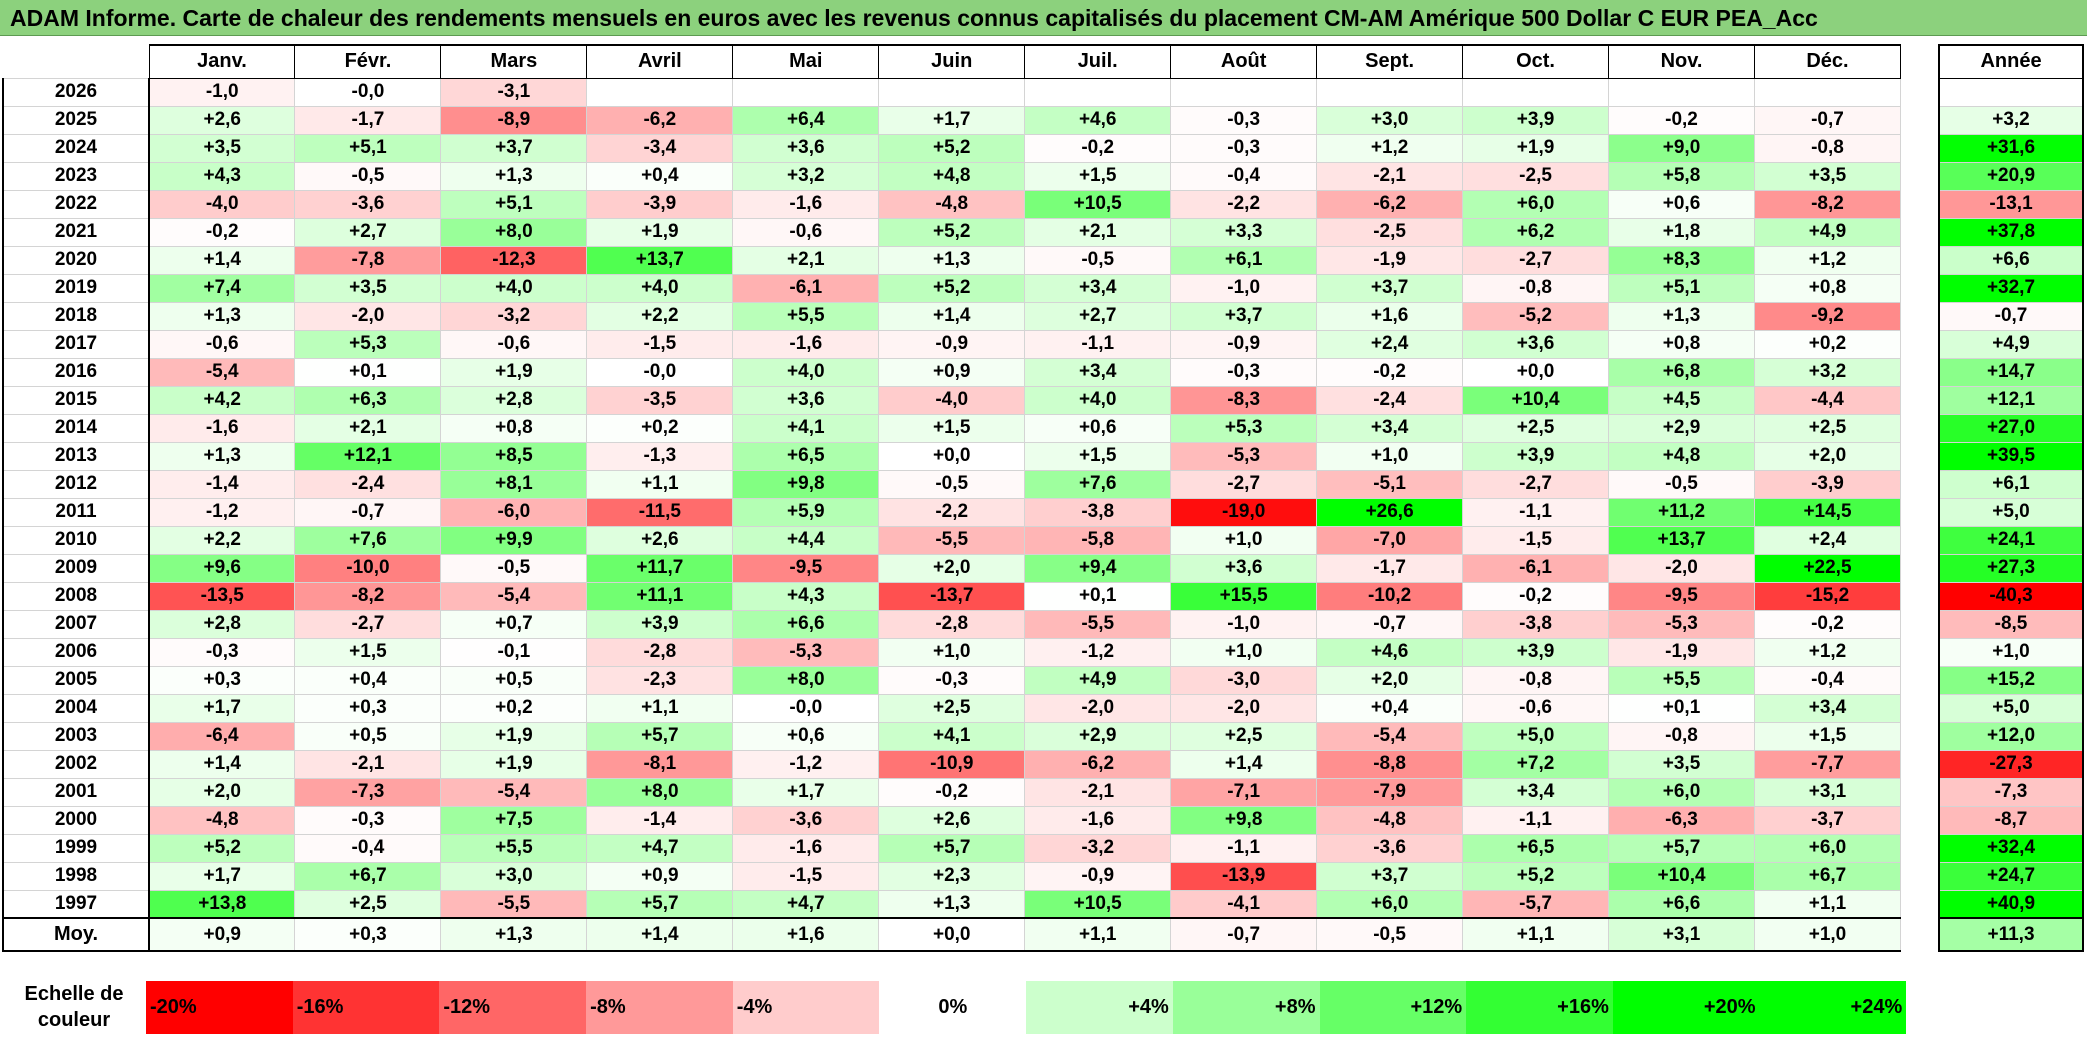 The height and width of the screenshot is (1037, 2087). I want to click on average-cell: +1,0, so click(1827, 934).